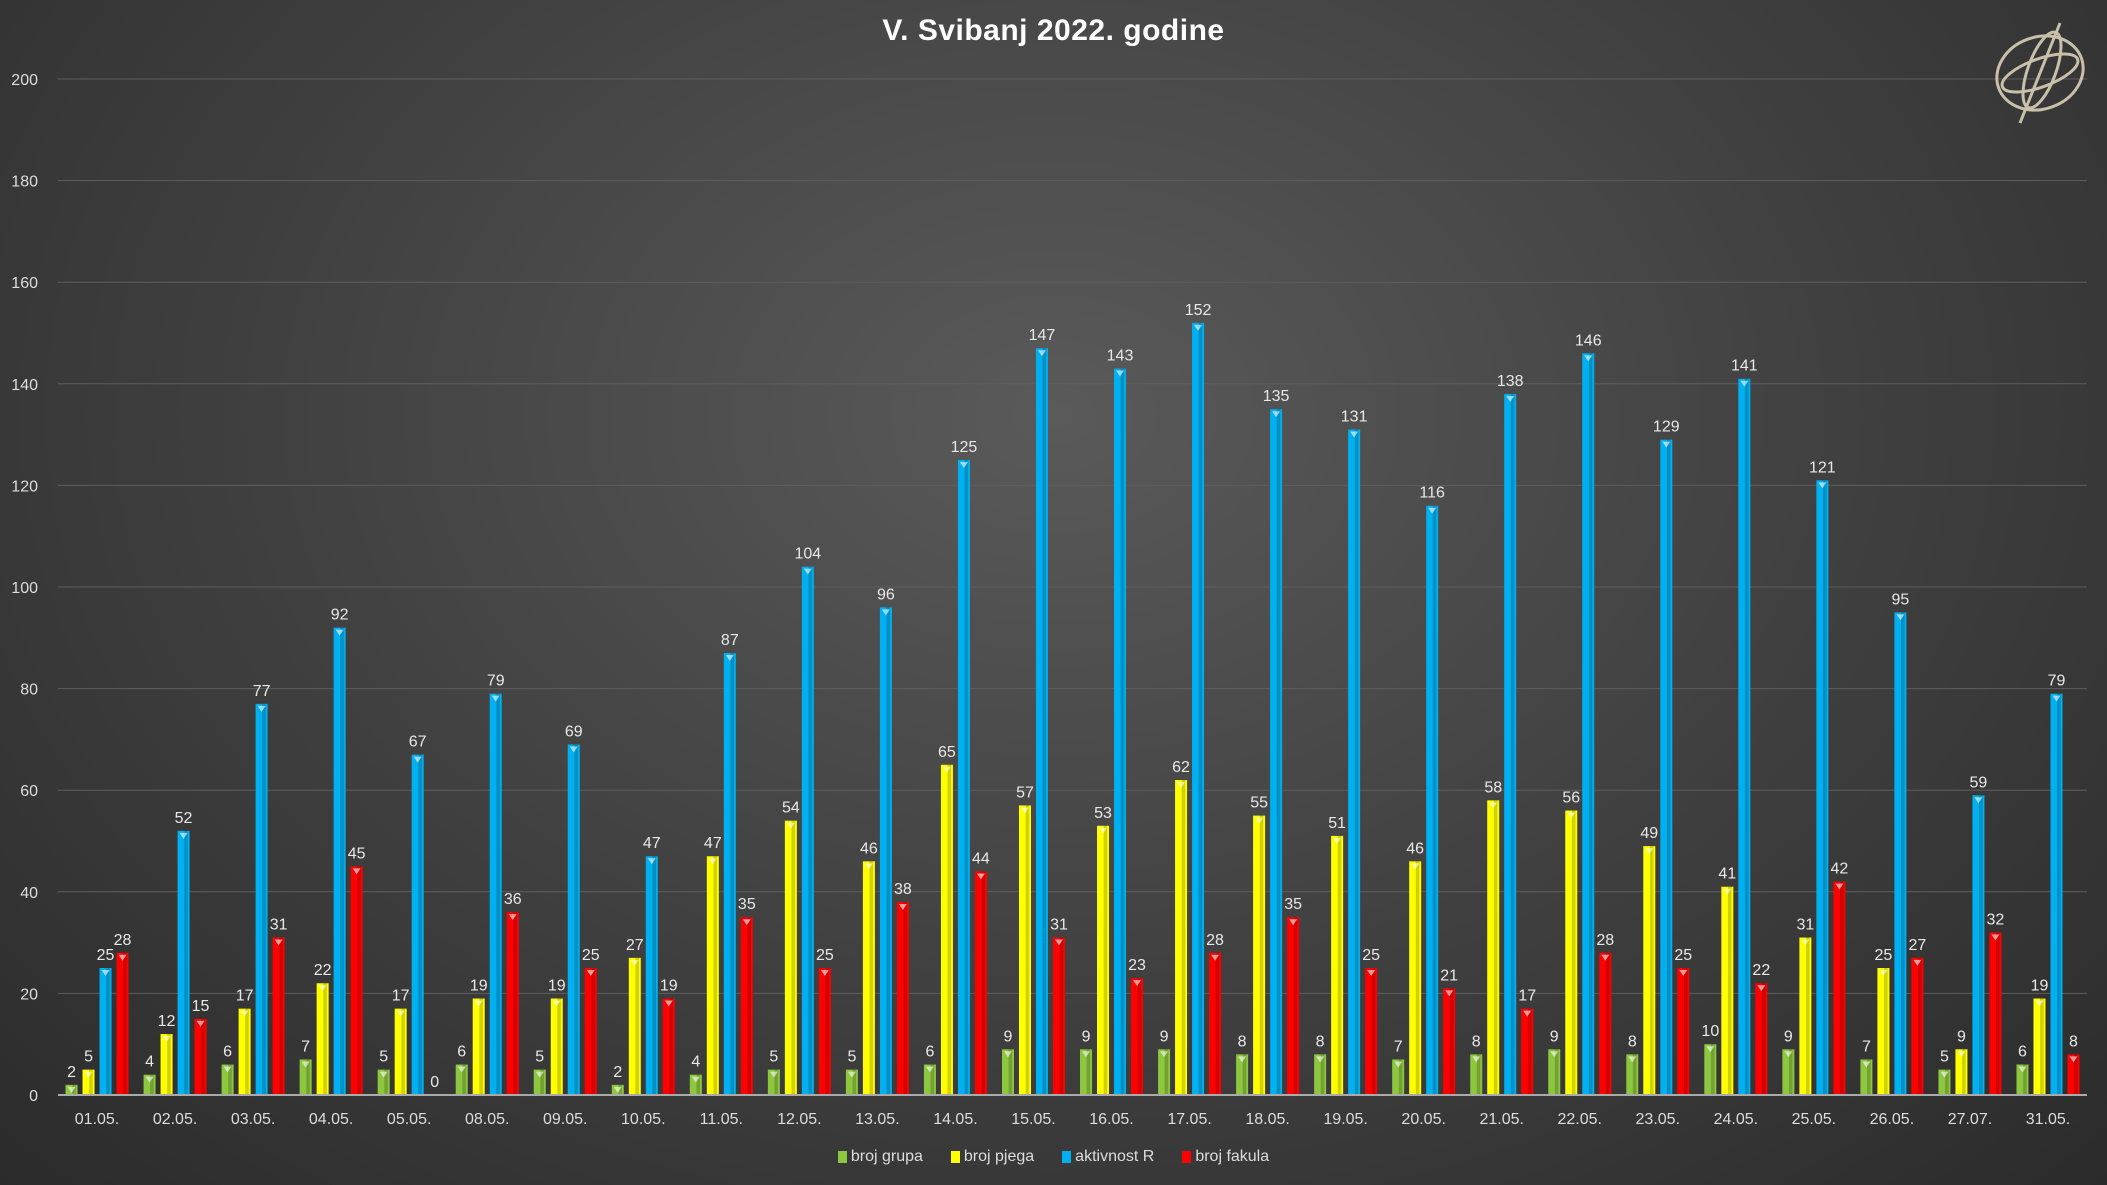  Describe the element at coordinates (643, 1119) in the screenshot. I see `x-tick-label: 10.05.` at that location.